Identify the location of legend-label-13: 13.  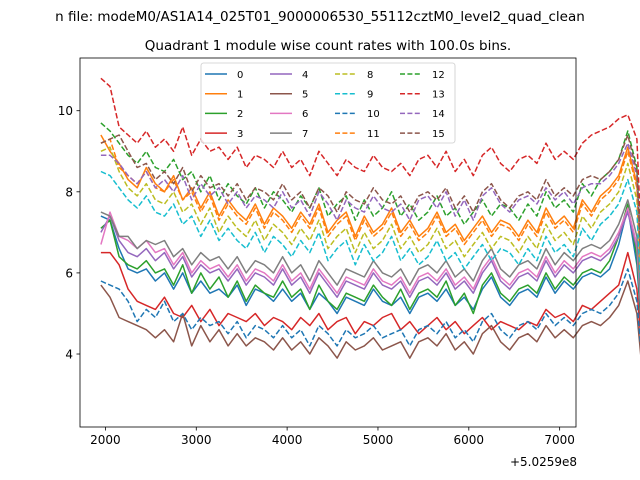
(438, 95).